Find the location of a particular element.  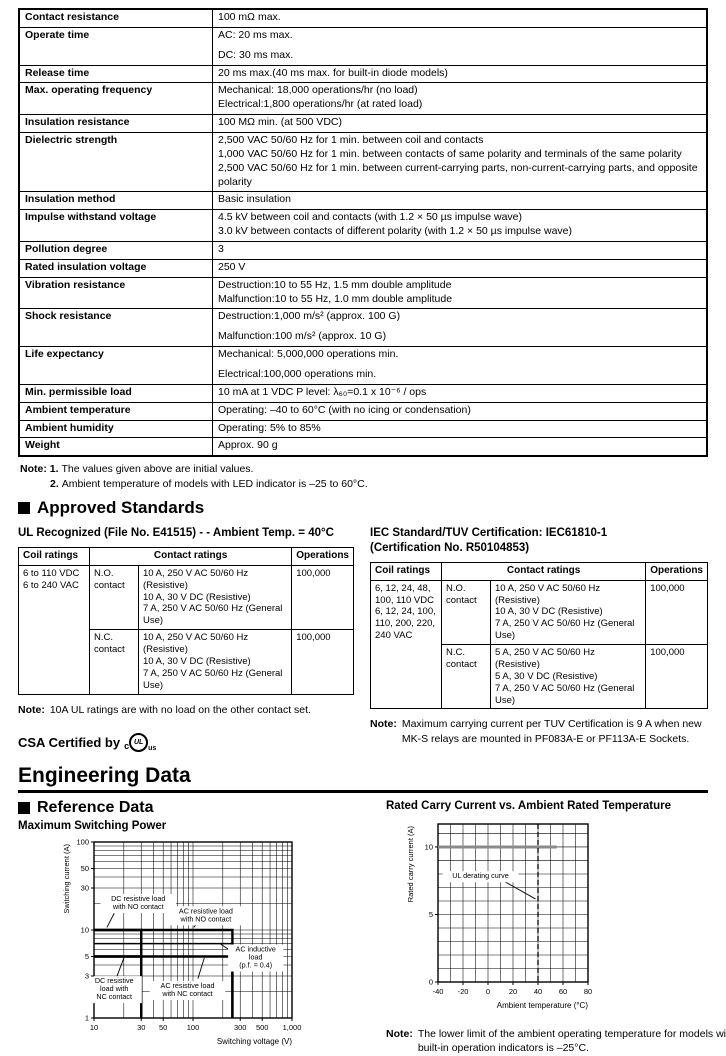

spec-value: 250 V is located at coordinates (460, 268).